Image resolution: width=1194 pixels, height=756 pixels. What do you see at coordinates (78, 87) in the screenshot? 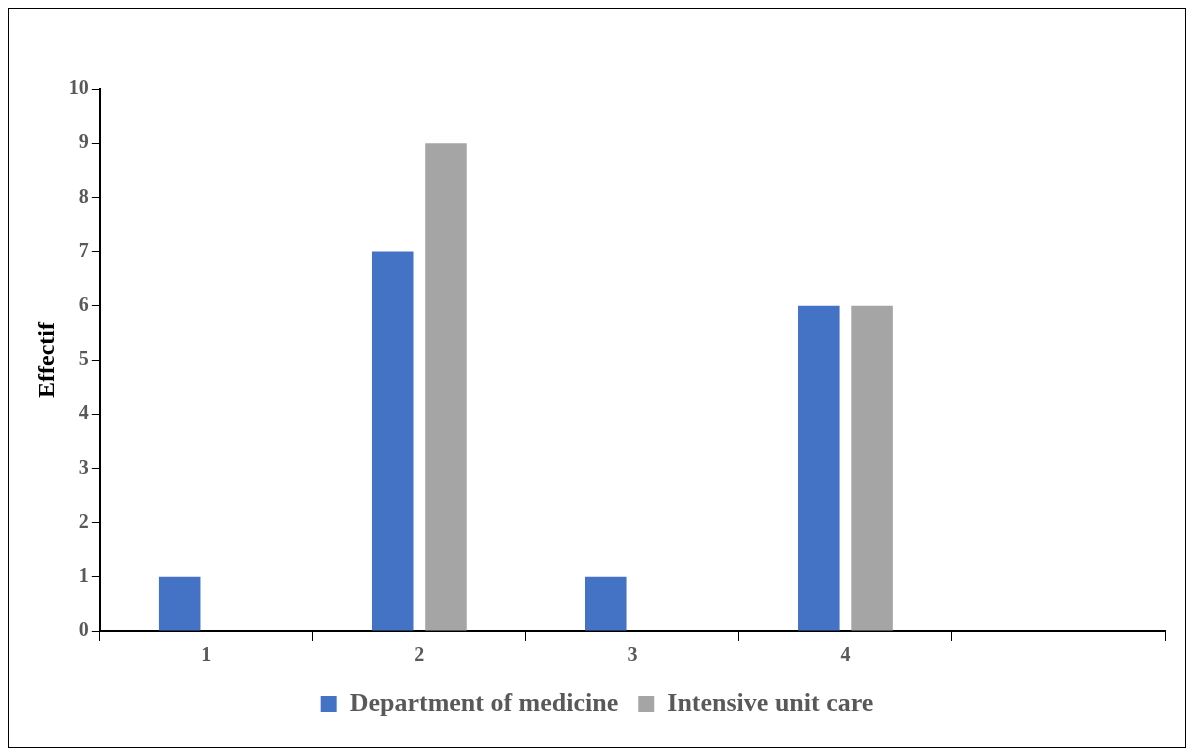
I see `y-tick-label: 10` at bounding box center [78, 87].